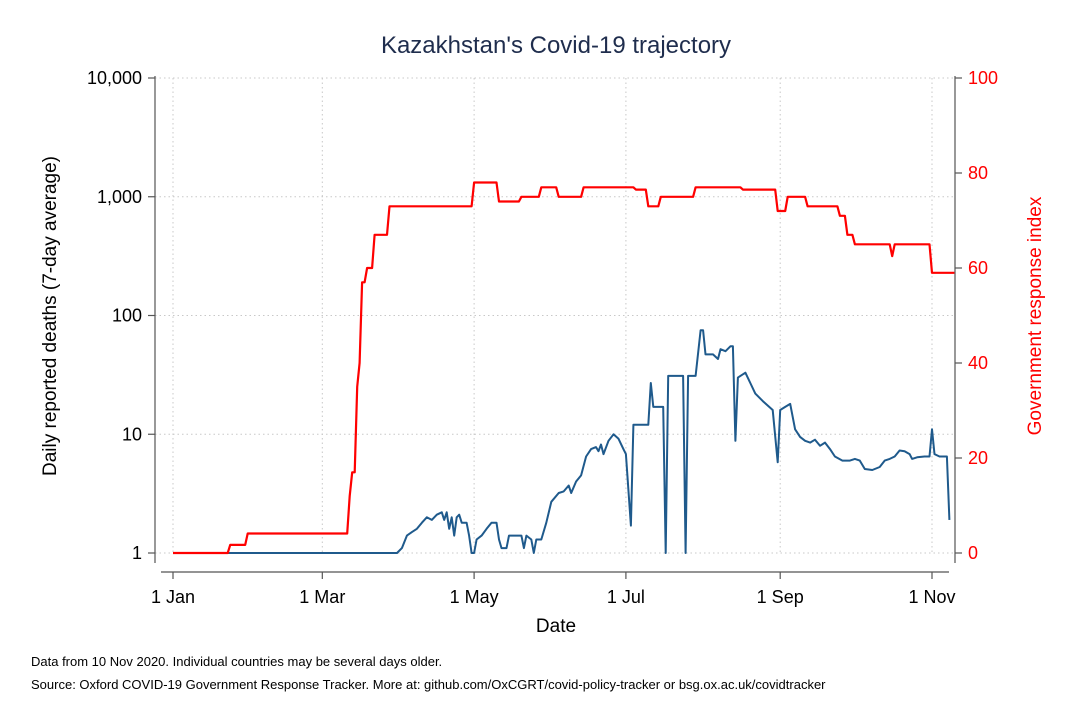  Describe the element at coordinates (556, 45) in the screenshot. I see `chart-title: Kazakhstan's Covid-19 trajectory` at that location.